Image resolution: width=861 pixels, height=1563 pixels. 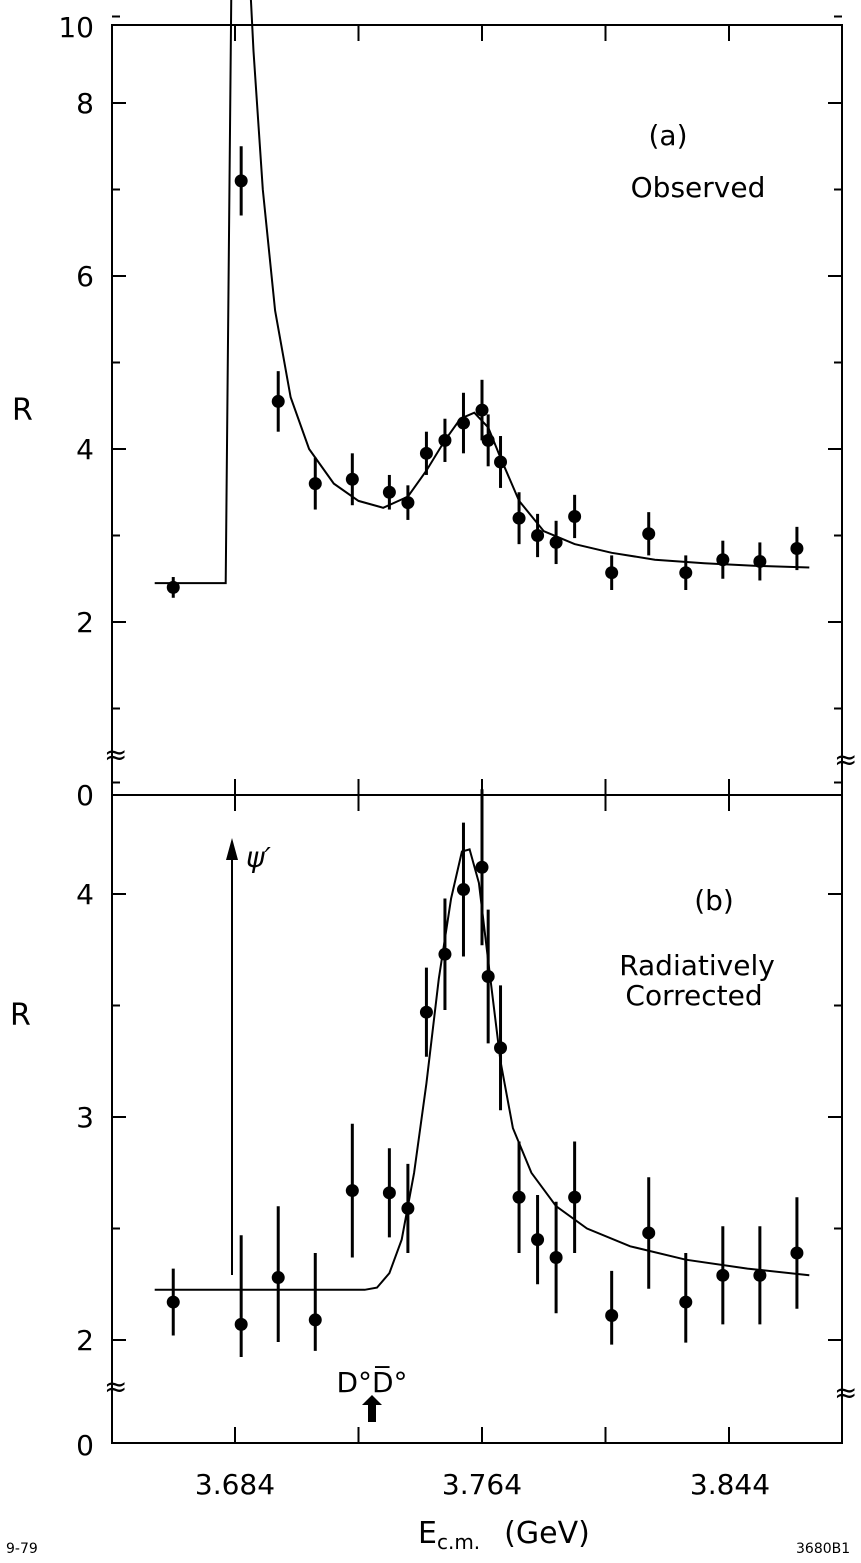 What do you see at coordinates (371, 1382) in the screenshot?
I see `threshold-label: D°D̅°` at bounding box center [371, 1382].